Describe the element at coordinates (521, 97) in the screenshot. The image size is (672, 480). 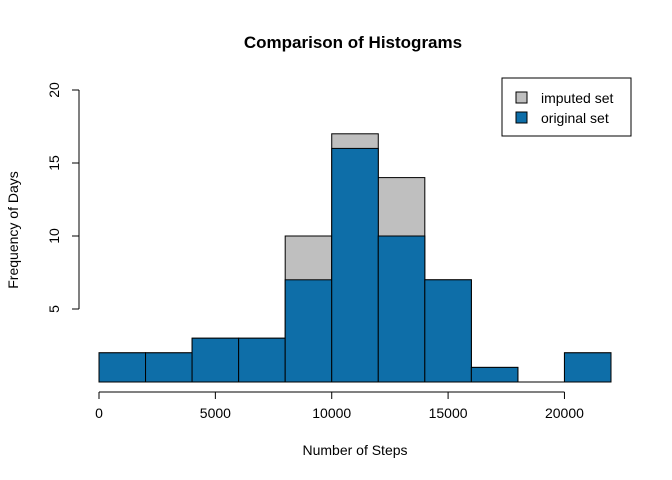
I see `legend-swatch-imputed` at that location.